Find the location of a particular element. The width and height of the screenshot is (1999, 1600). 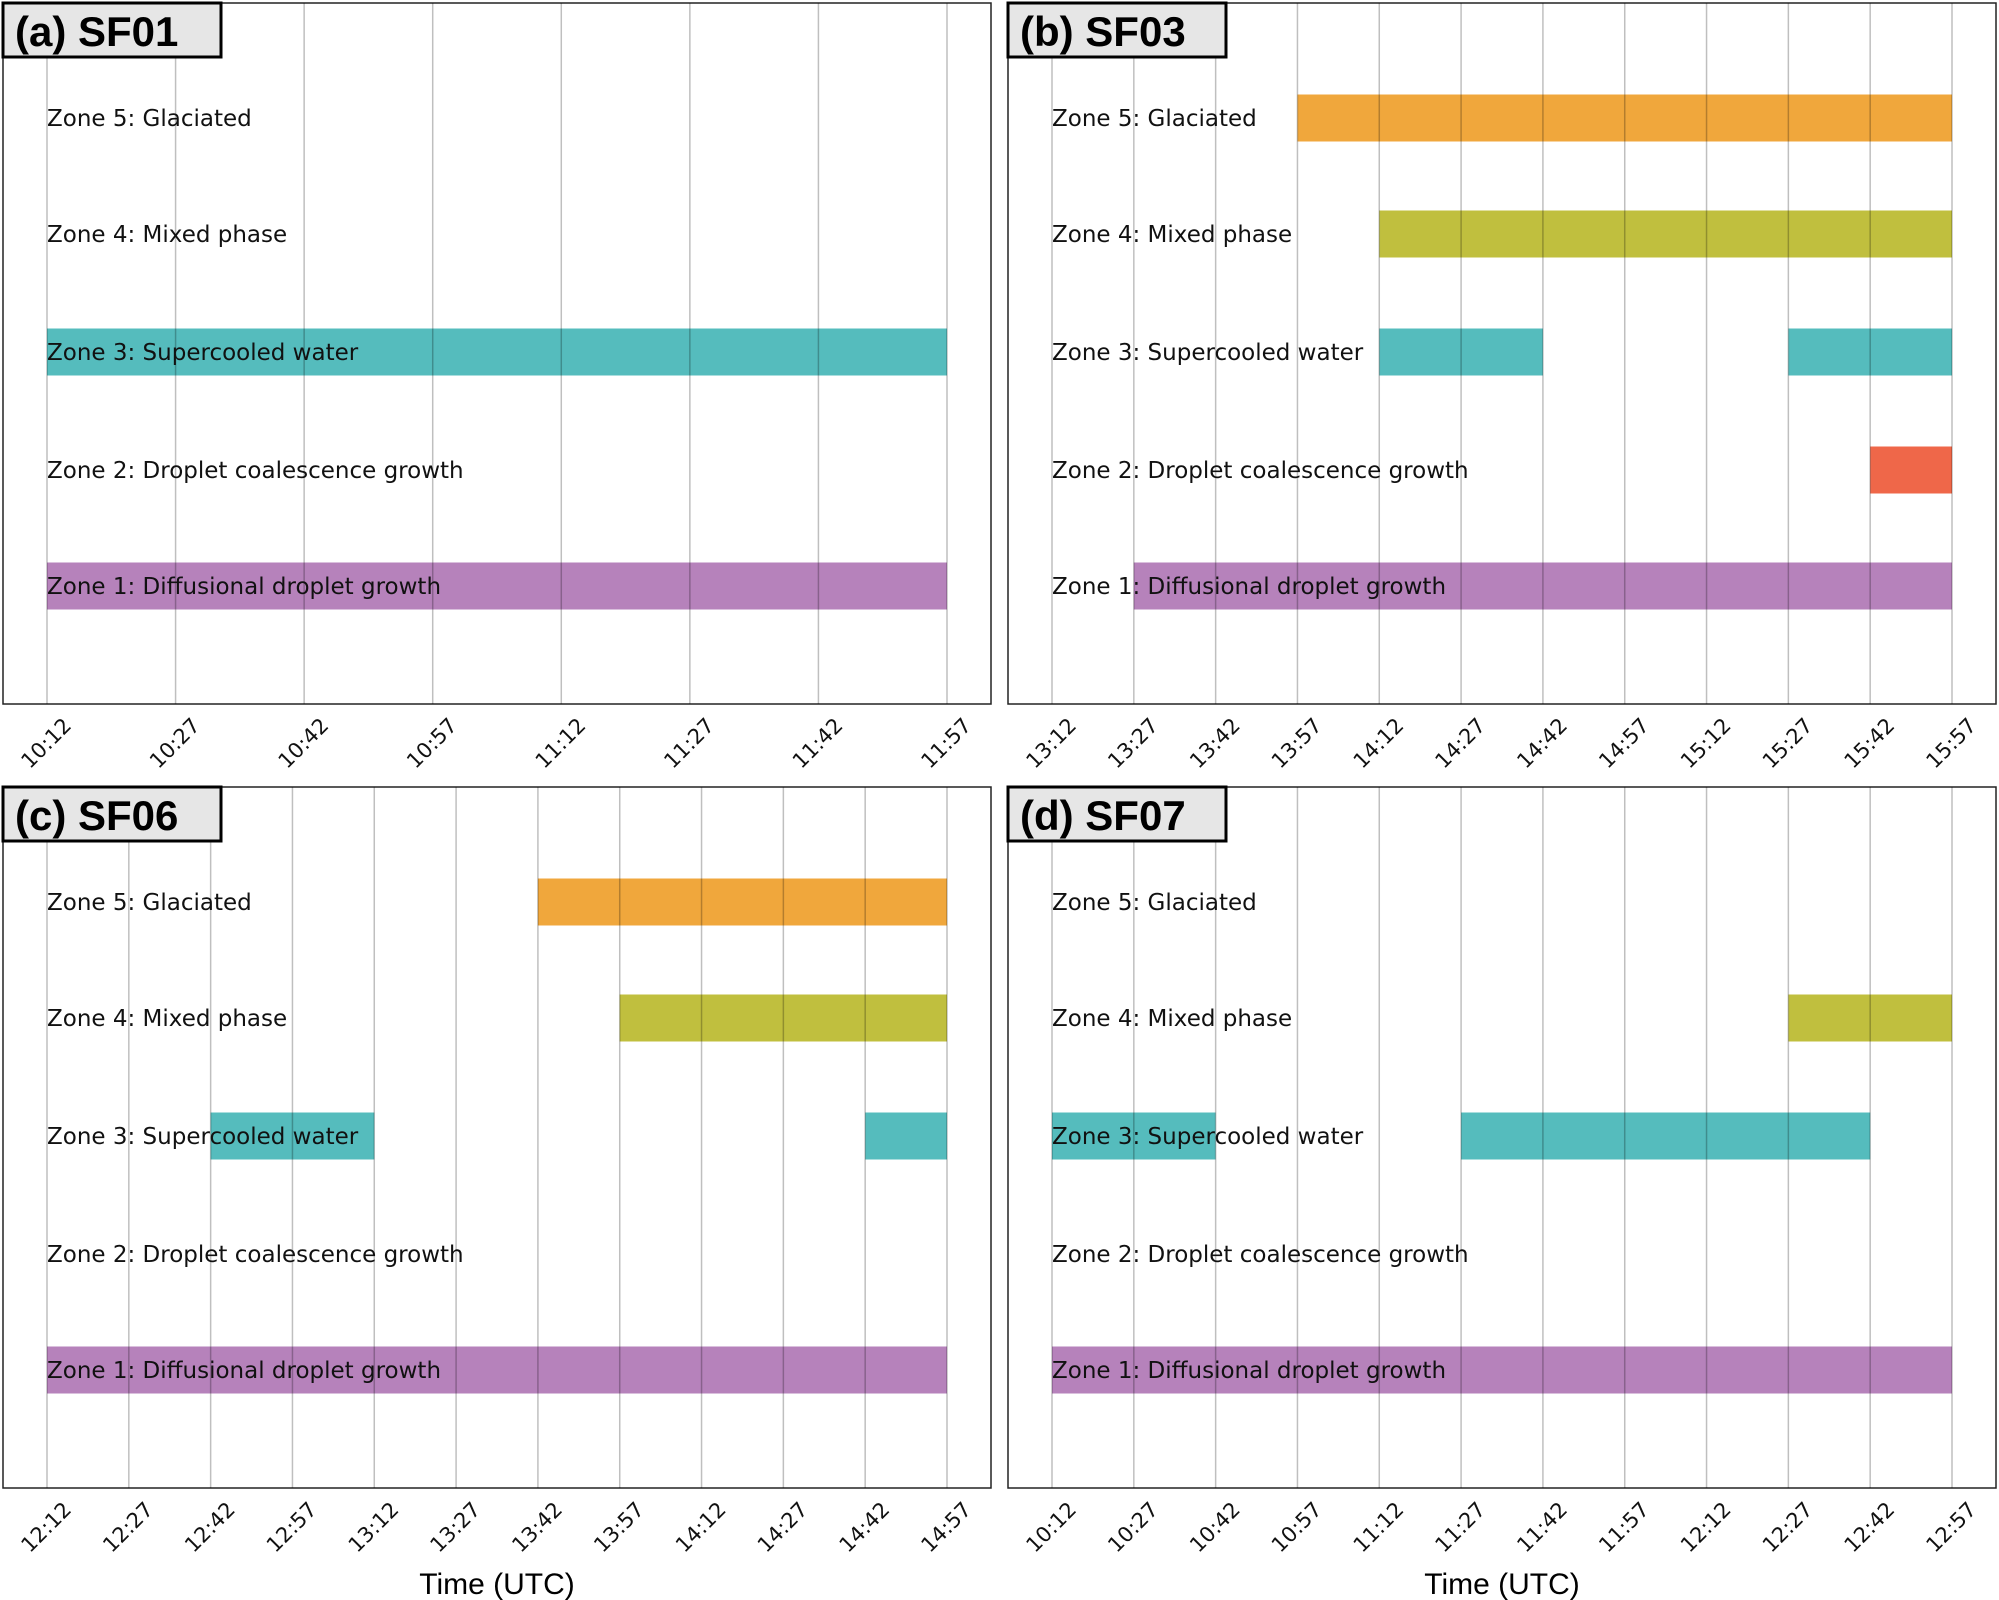

x-tick-label: 15:12 is located at coordinates (1706, 743).